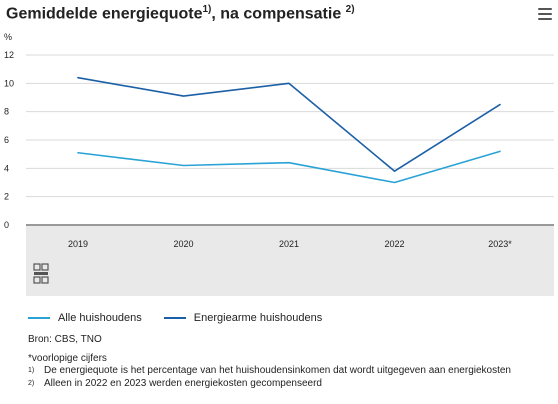 The width and height of the screenshot is (558, 404). Describe the element at coordinates (183, 244) in the screenshot. I see `x-tick-label: 2020` at that location.